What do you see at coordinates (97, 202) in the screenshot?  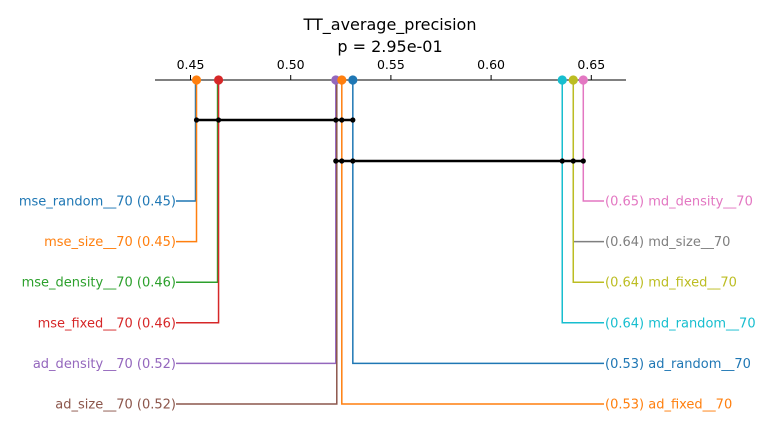 I see `method-label-mse_random__70: mse_random__70 (0.45)` at bounding box center [97, 202].